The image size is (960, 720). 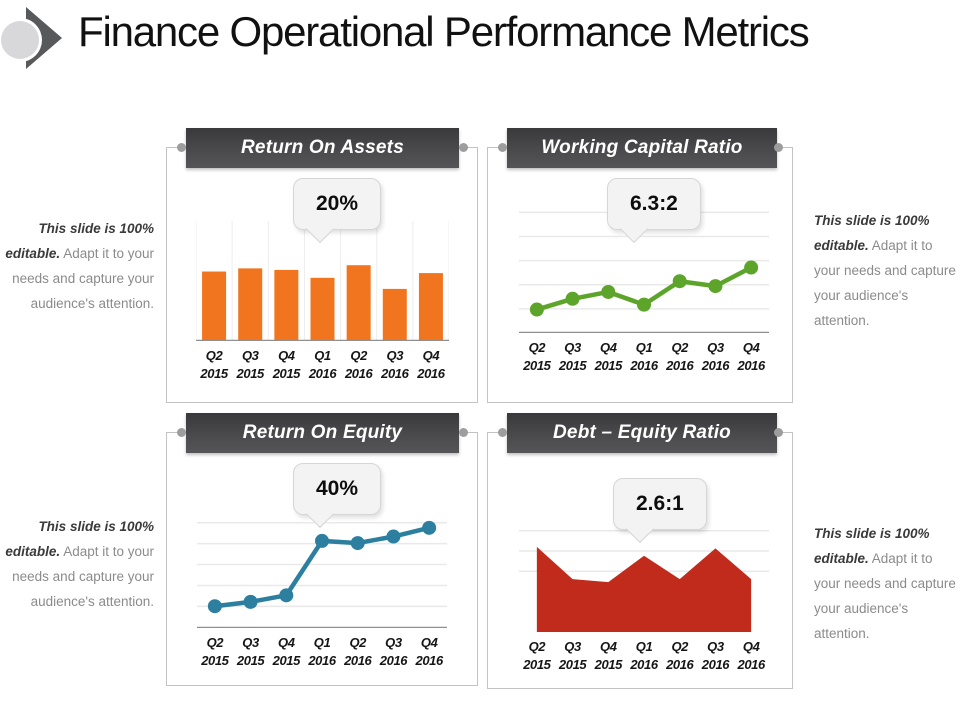 I want to click on line-chart-return-on-equity, so click(x=322, y=574).